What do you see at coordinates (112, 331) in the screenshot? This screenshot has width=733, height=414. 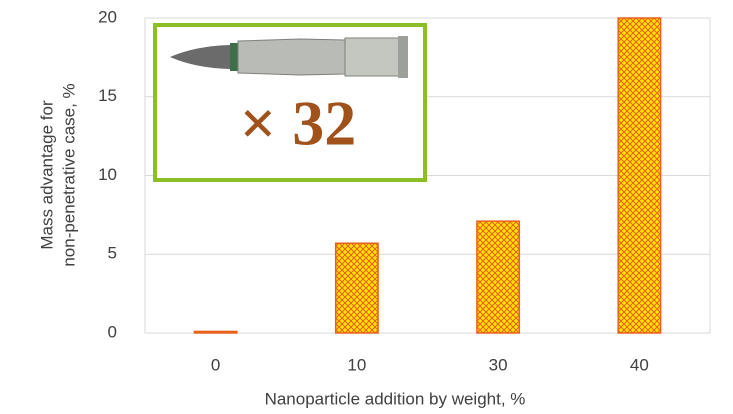 I see `y-tick-label: 0` at bounding box center [112, 331].